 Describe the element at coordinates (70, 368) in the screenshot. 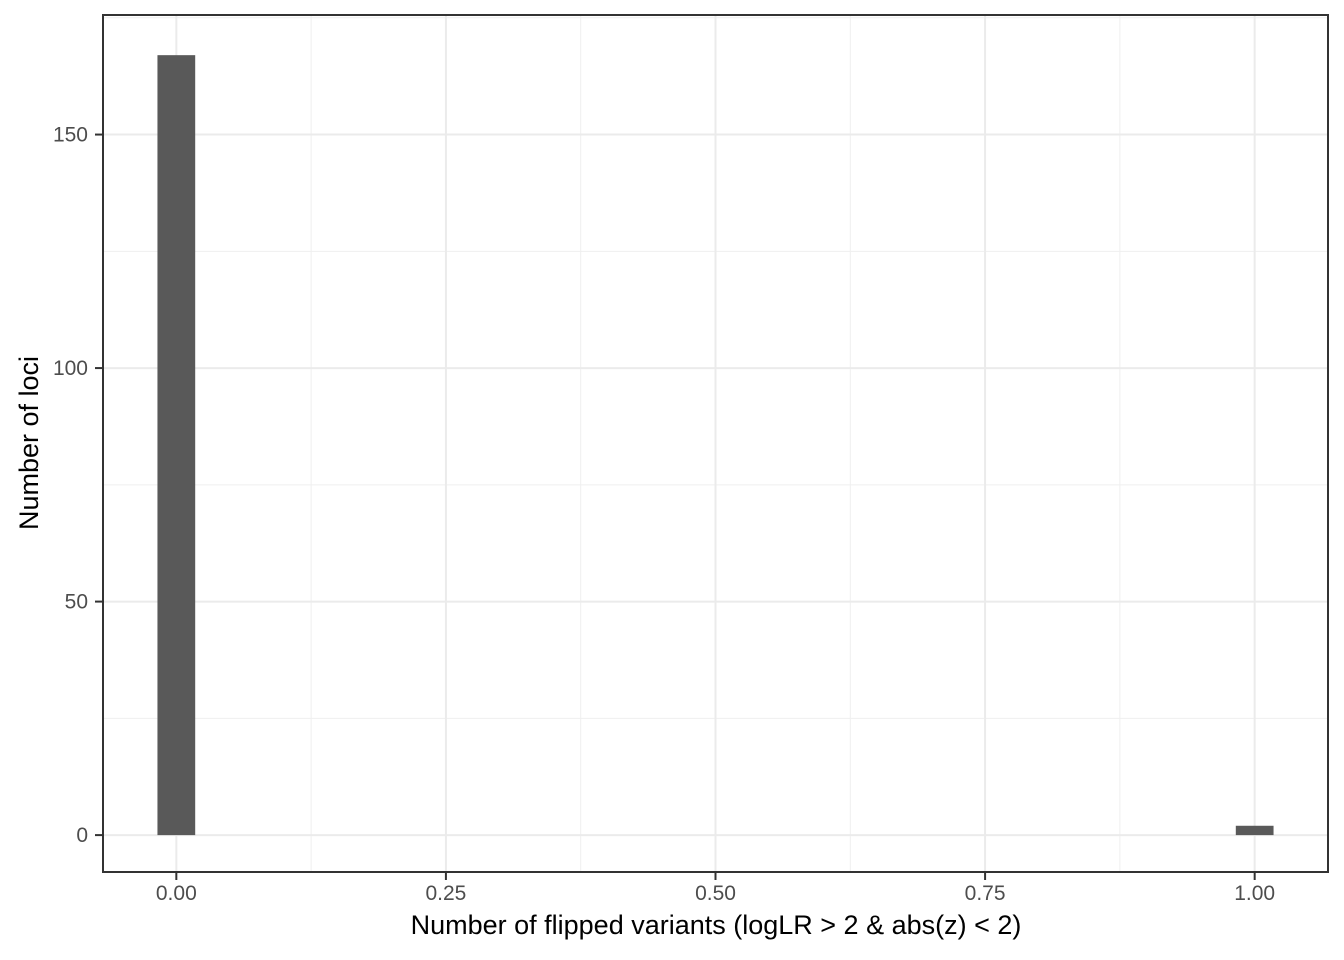

I see `y-axis-tick-label: 100` at that location.